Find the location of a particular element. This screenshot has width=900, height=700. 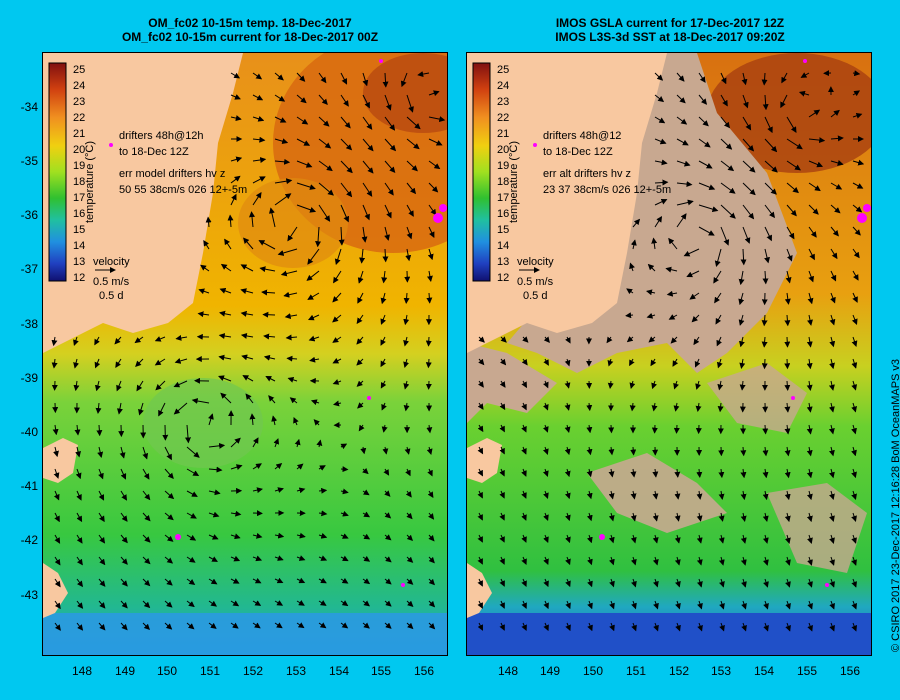

cb-tick: 22 is located at coordinates (503, 118).